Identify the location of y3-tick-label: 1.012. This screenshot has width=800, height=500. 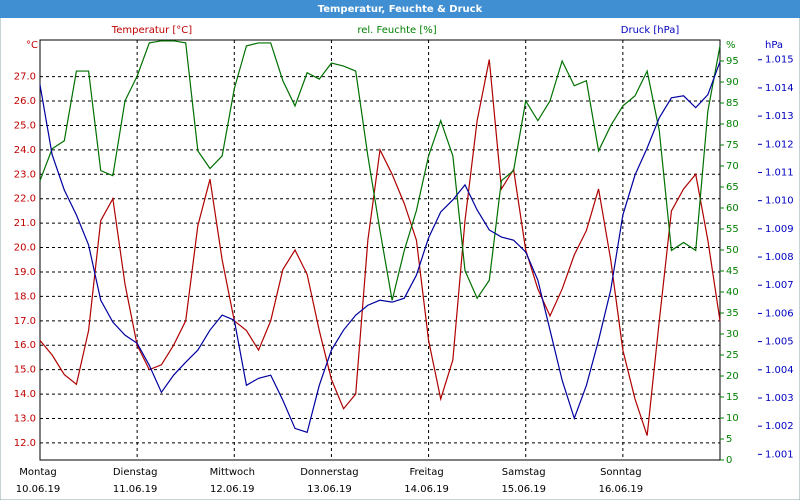
(779, 144).